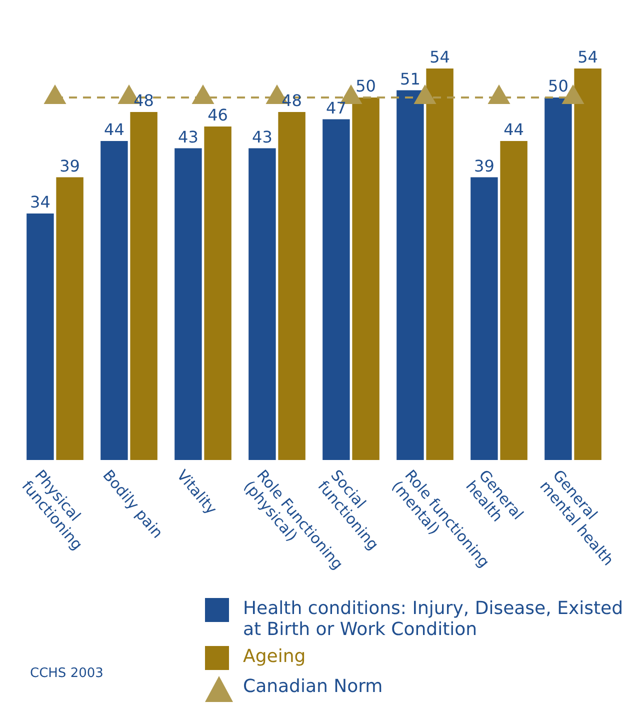 The image size is (635, 715). I want to click on data-label: 46, so click(218, 115).